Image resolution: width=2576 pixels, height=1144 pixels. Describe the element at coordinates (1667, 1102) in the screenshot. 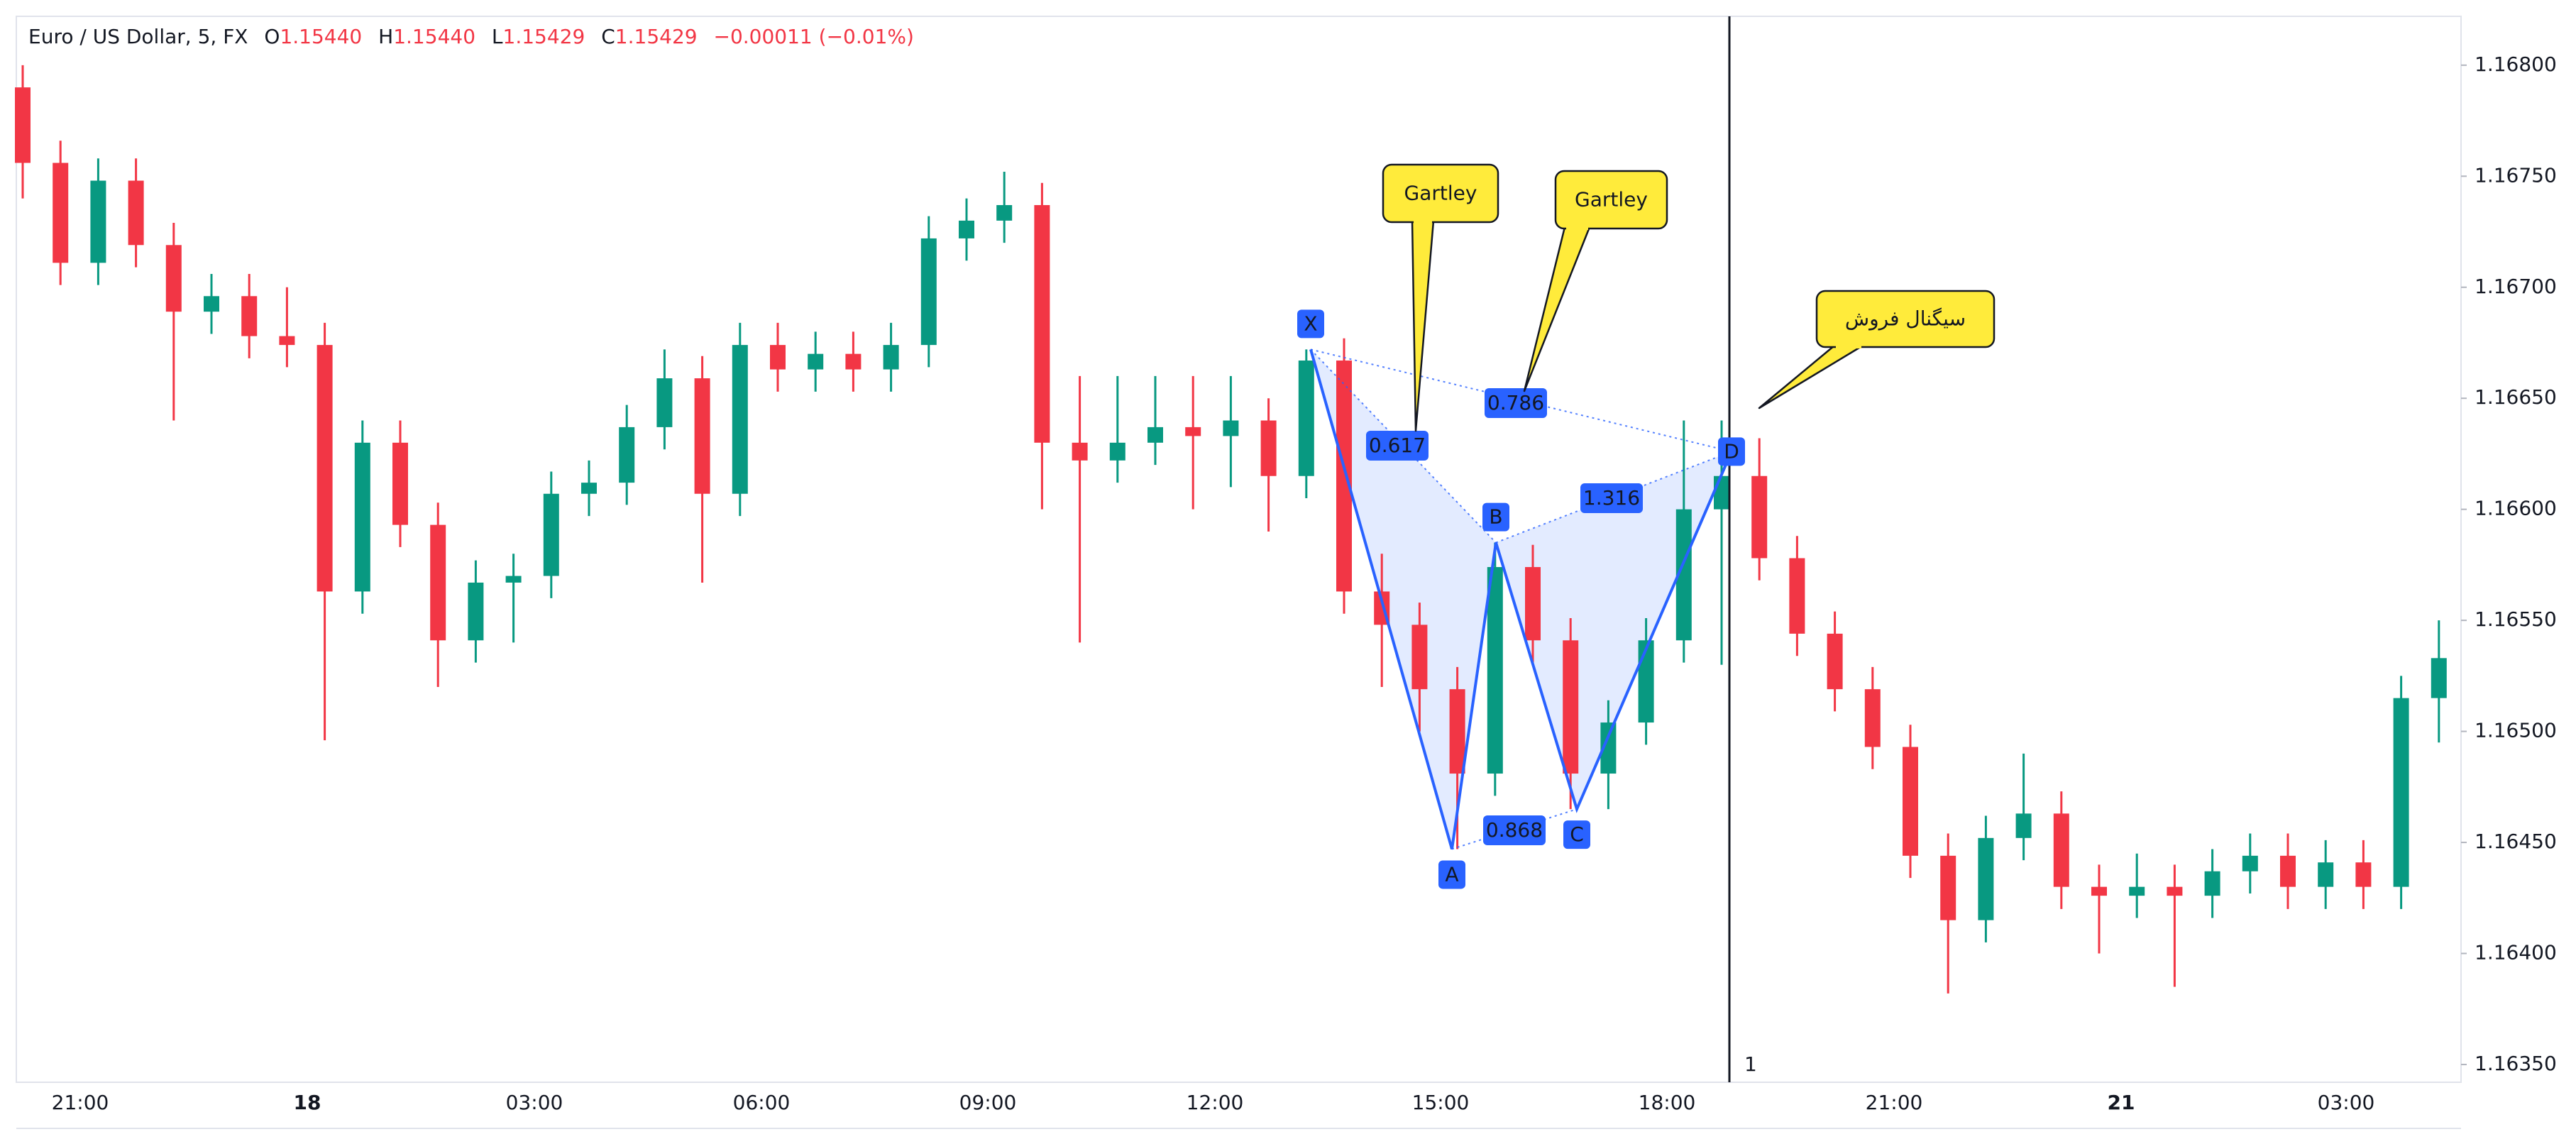

I see `x-tick-label: 18:00` at that location.